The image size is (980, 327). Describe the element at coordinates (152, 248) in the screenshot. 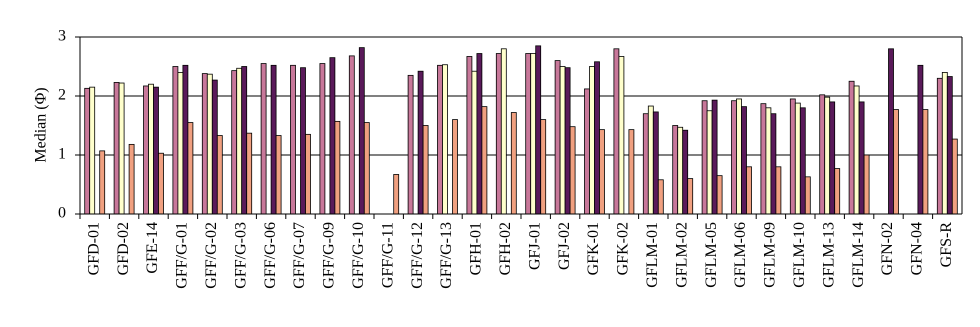

I see `x-tick-label: GFE-14` at that location.